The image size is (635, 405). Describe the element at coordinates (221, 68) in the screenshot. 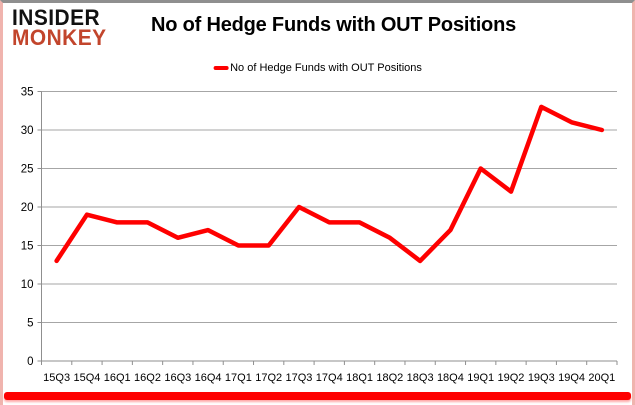

I see `legend-line-swatch-icon` at that location.